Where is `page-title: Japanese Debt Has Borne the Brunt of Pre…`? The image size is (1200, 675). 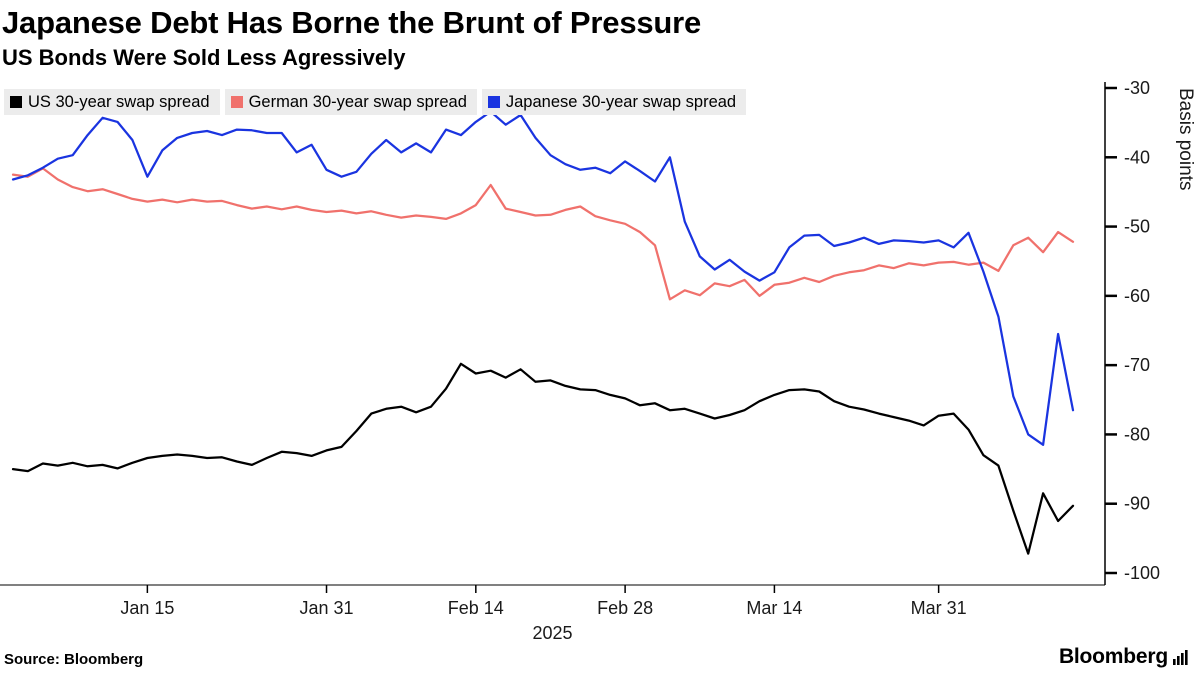
page-title: Japanese Debt Has Borne the Brunt of Pre… is located at coordinates (352, 22).